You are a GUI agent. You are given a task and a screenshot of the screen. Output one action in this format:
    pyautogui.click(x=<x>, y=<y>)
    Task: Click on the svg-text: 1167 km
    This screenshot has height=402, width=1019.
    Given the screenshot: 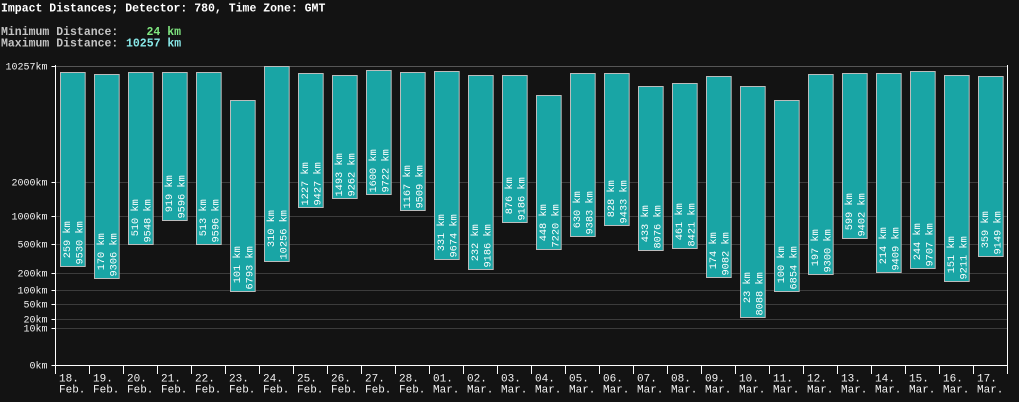 What is the action you would take?
    pyautogui.click(x=408, y=186)
    